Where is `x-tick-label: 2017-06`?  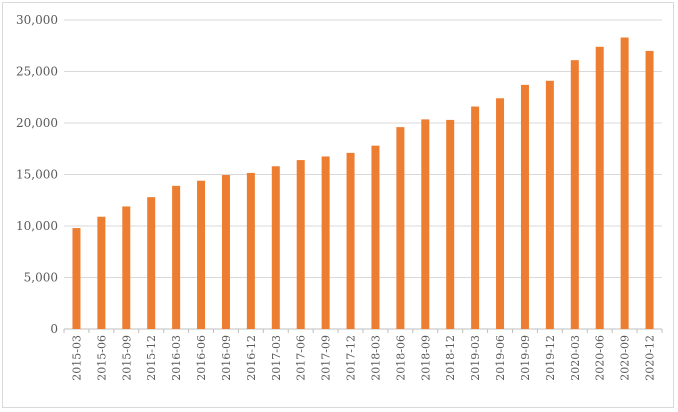 x-tick-label: 2017-06 is located at coordinates (301, 358).